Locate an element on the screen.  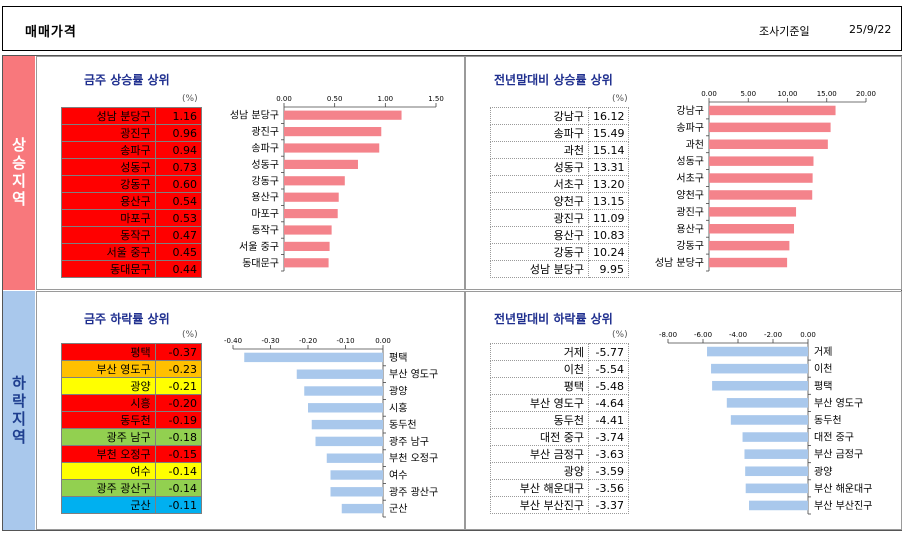
category-label: 부산 해운대구 is located at coordinates (843, 488).